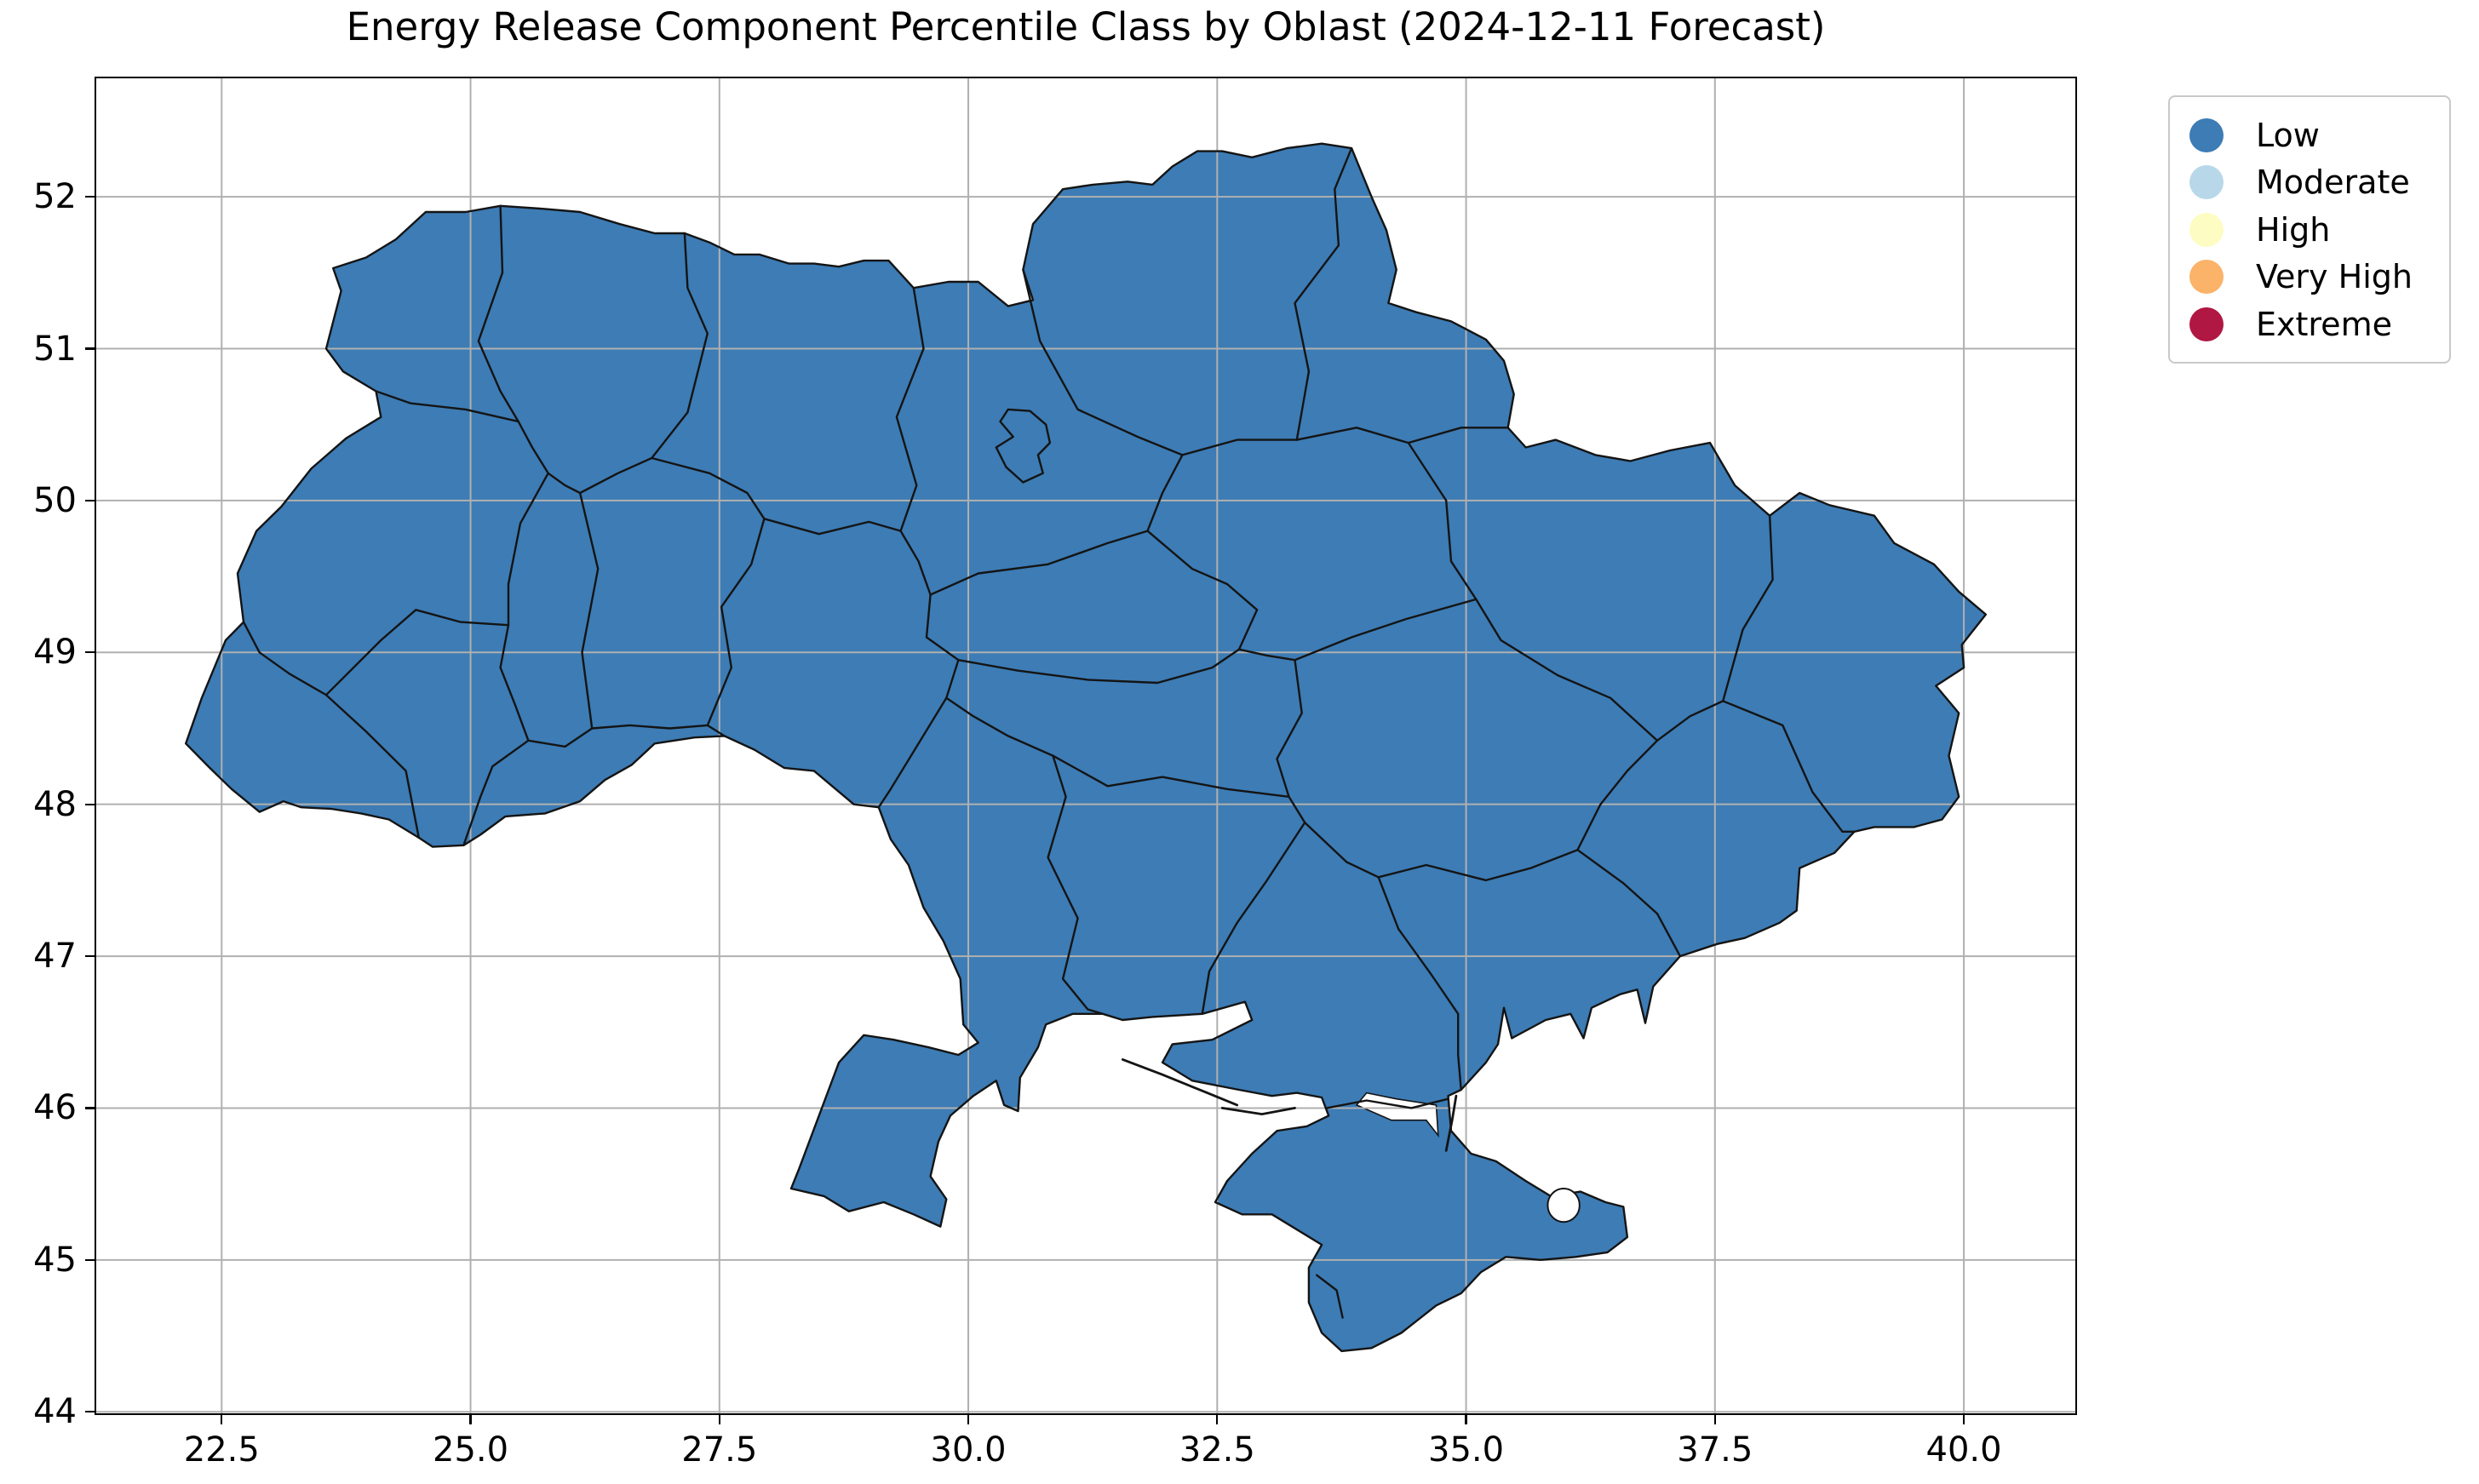  What do you see at coordinates (2334, 277) in the screenshot?
I see `legend-label: Very High` at bounding box center [2334, 277].